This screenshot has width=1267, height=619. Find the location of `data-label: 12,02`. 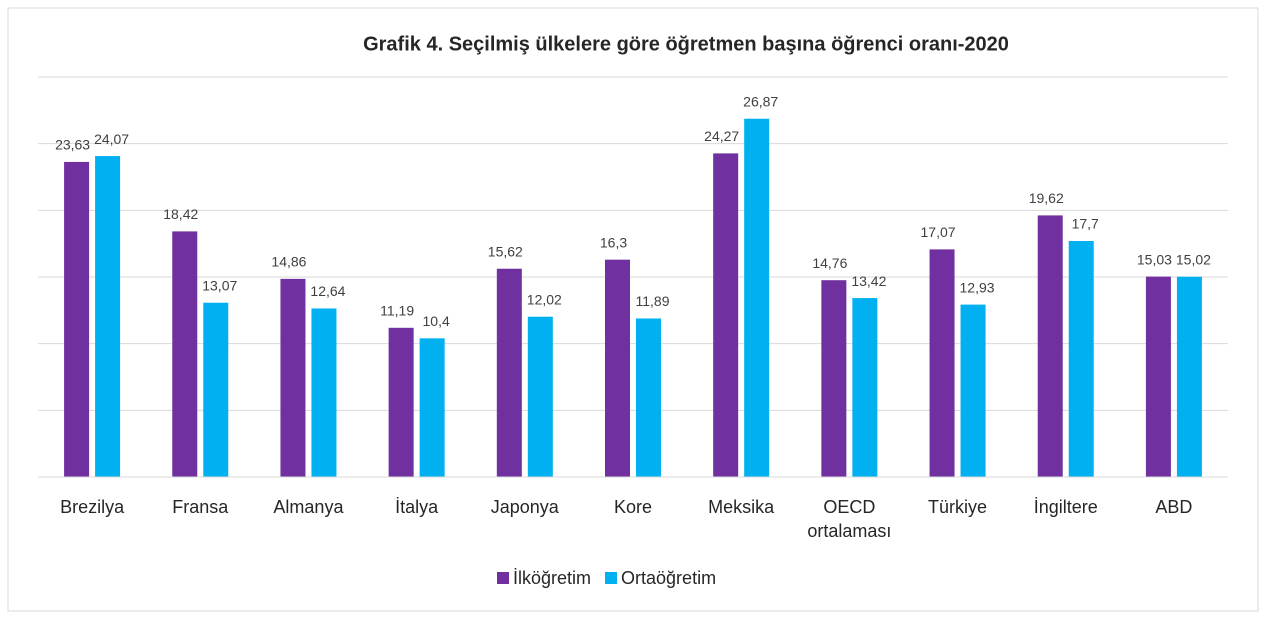

data-label: 12,02 is located at coordinates (544, 299).